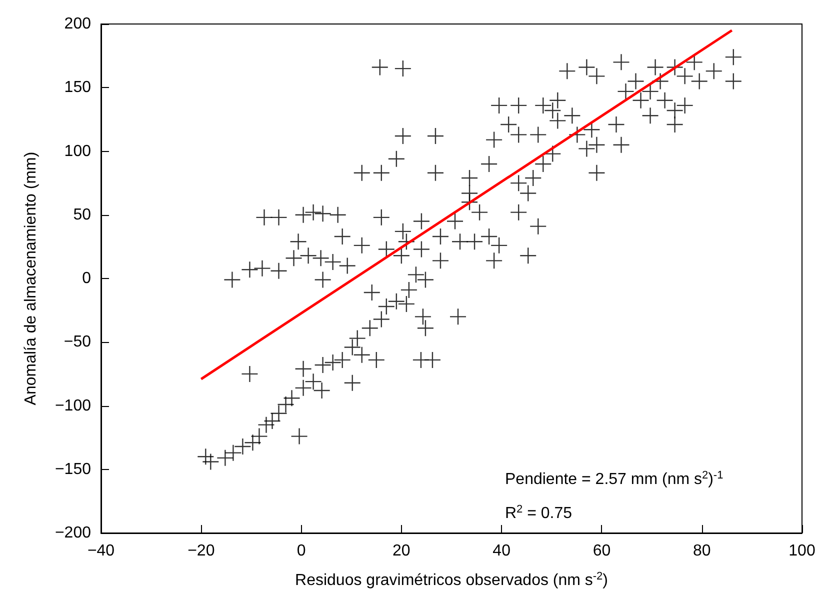  What do you see at coordinates (73, 405) in the screenshot?
I see `y-tick-label: −100` at bounding box center [73, 405].